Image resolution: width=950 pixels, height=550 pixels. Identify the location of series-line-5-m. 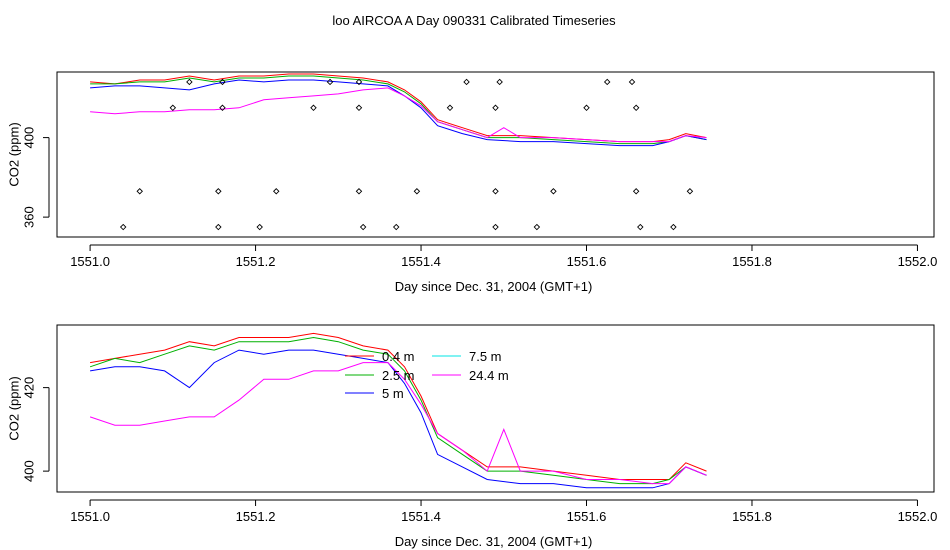
(398, 113).